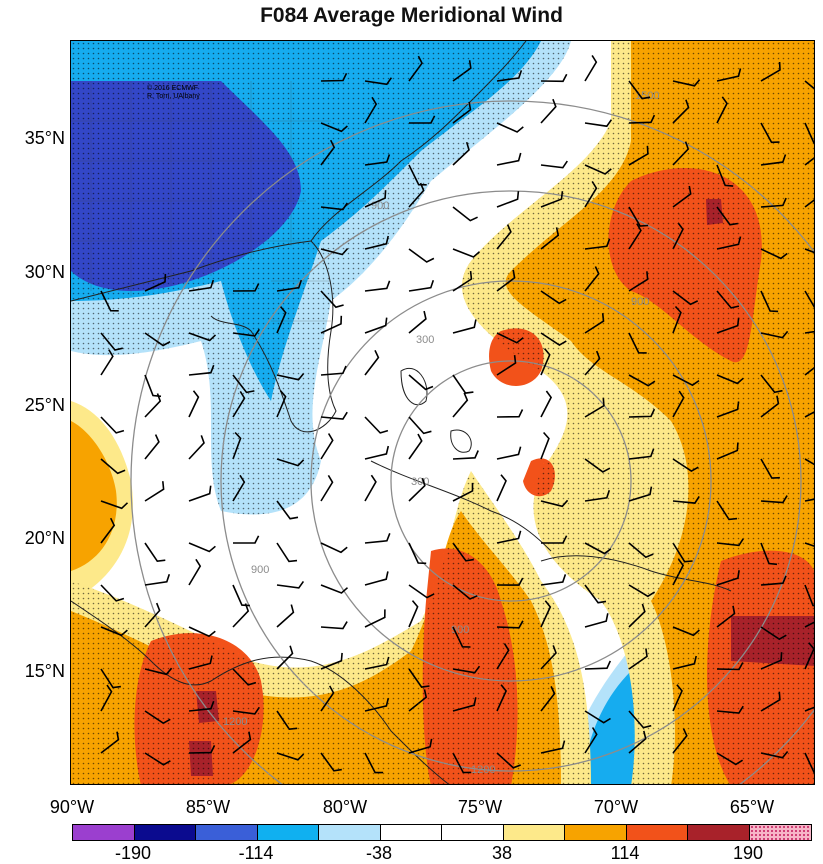 This screenshot has height=864, width=823. What do you see at coordinates (173, 88) in the screenshot?
I see `credit-line: © 2016 ECMWF` at bounding box center [173, 88].